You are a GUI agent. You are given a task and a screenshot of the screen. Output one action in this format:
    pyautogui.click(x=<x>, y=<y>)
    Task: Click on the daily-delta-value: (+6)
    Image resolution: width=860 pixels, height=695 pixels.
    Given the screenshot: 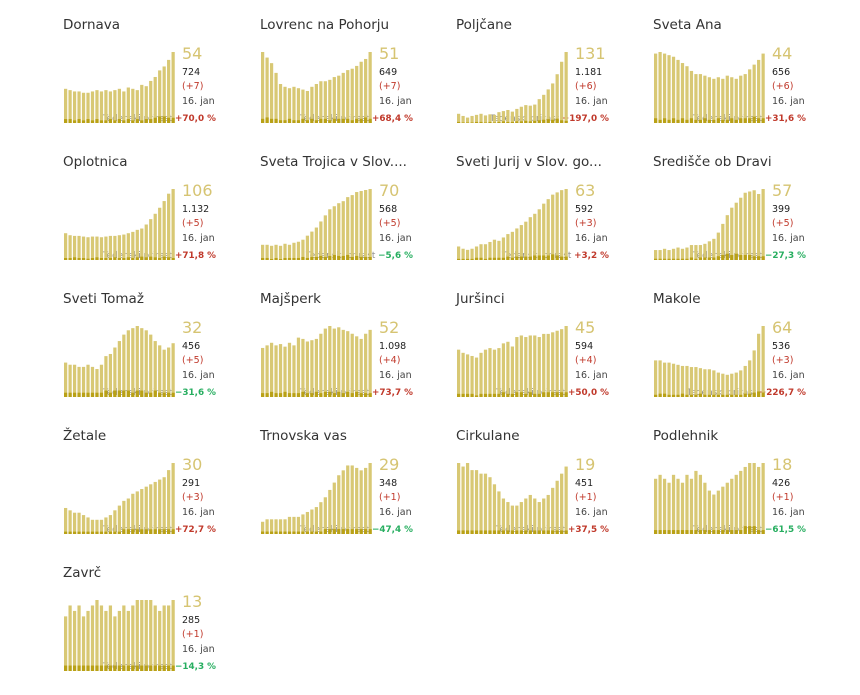 What is the action you would take?
    pyautogui.click(x=586, y=86)
    